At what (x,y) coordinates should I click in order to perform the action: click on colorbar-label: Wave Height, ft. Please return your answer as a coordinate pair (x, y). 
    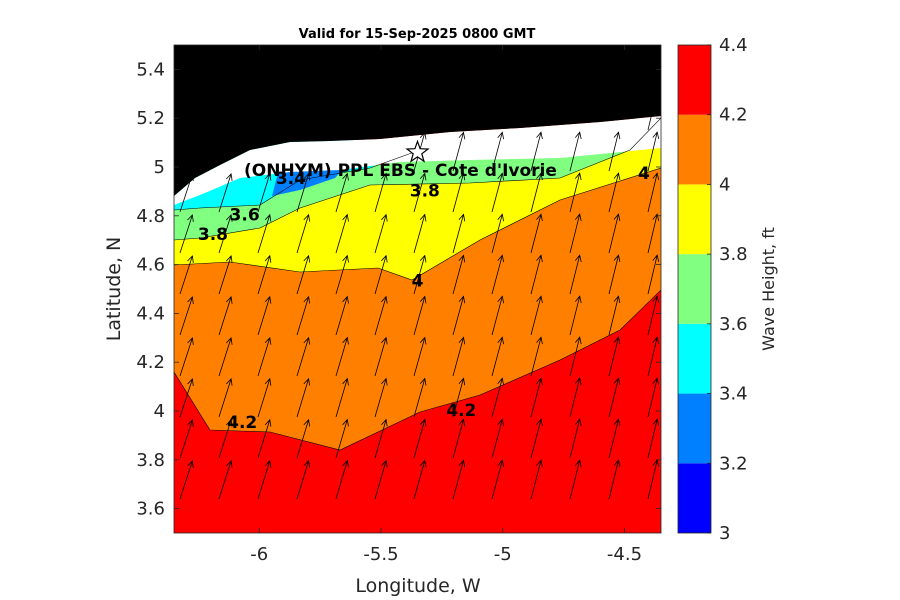
    Looking at the image, I should click on (768, 289).